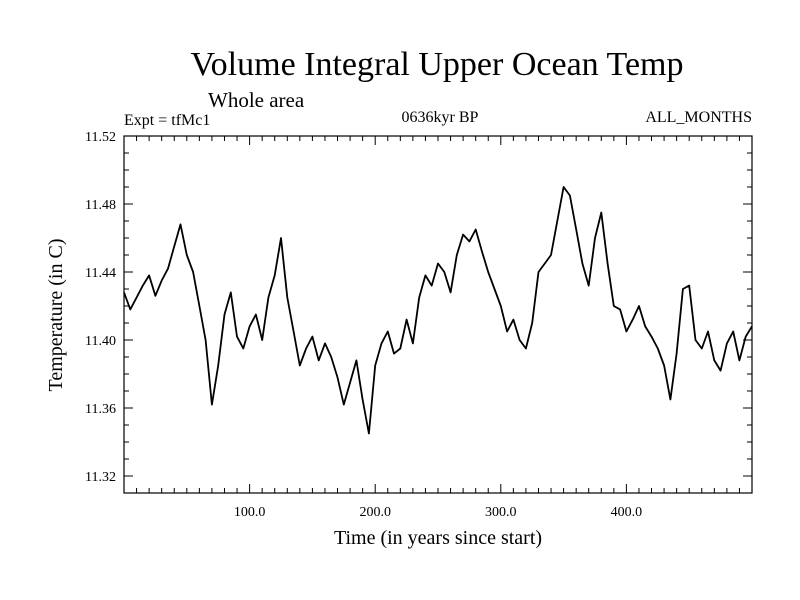 The image size is (800, 600). I want to click on x-tick-label: 400.0, so click(627, 512).